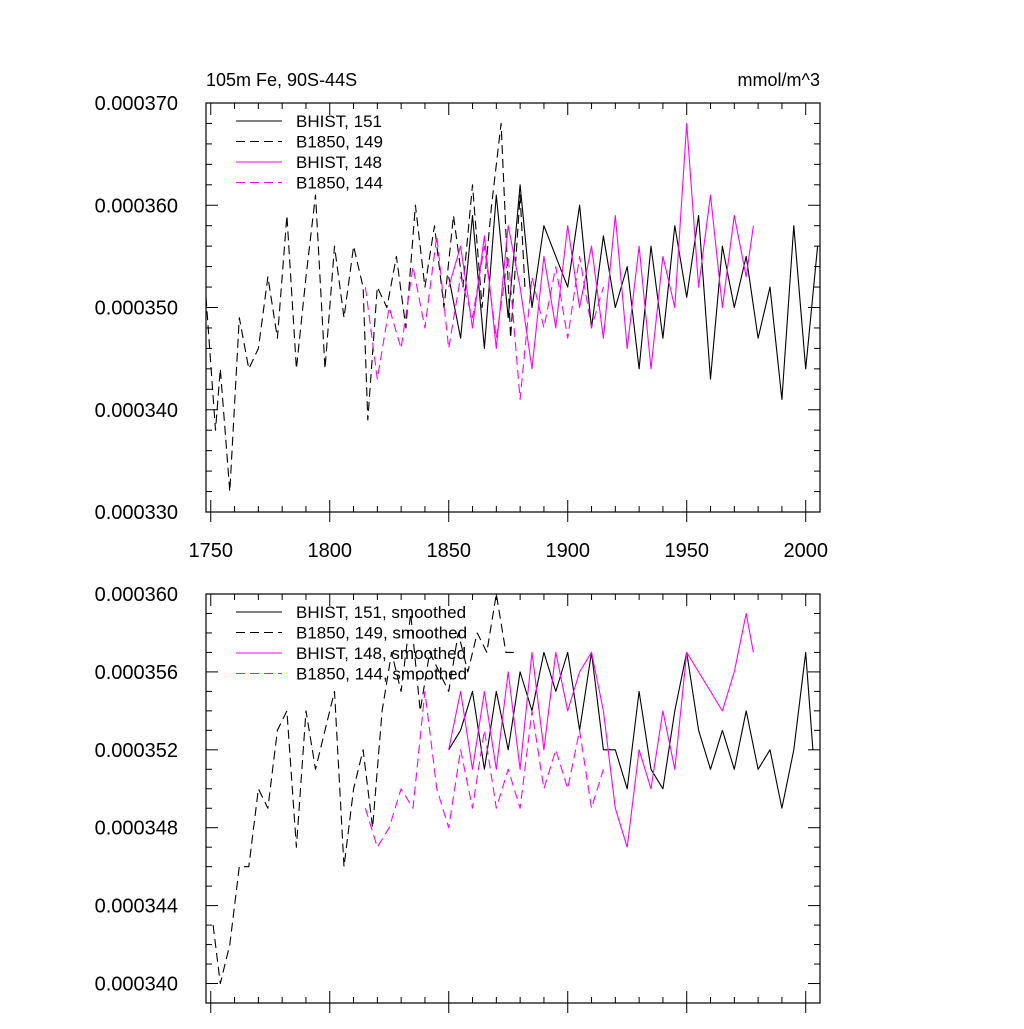  I want to click on bottom-y-tick-label: 0.000340, so click(136, 985).